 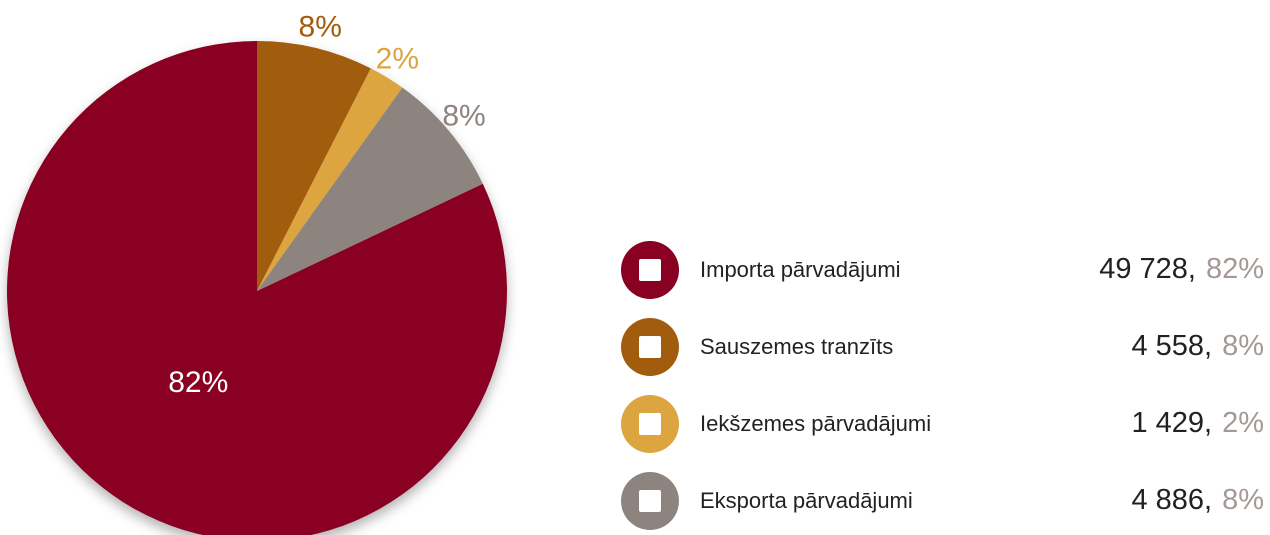 What do you see at coordinates (1243, 423) in the screenshot?
I see `legend-percent: 2%` at bounding box center [1243, 423].